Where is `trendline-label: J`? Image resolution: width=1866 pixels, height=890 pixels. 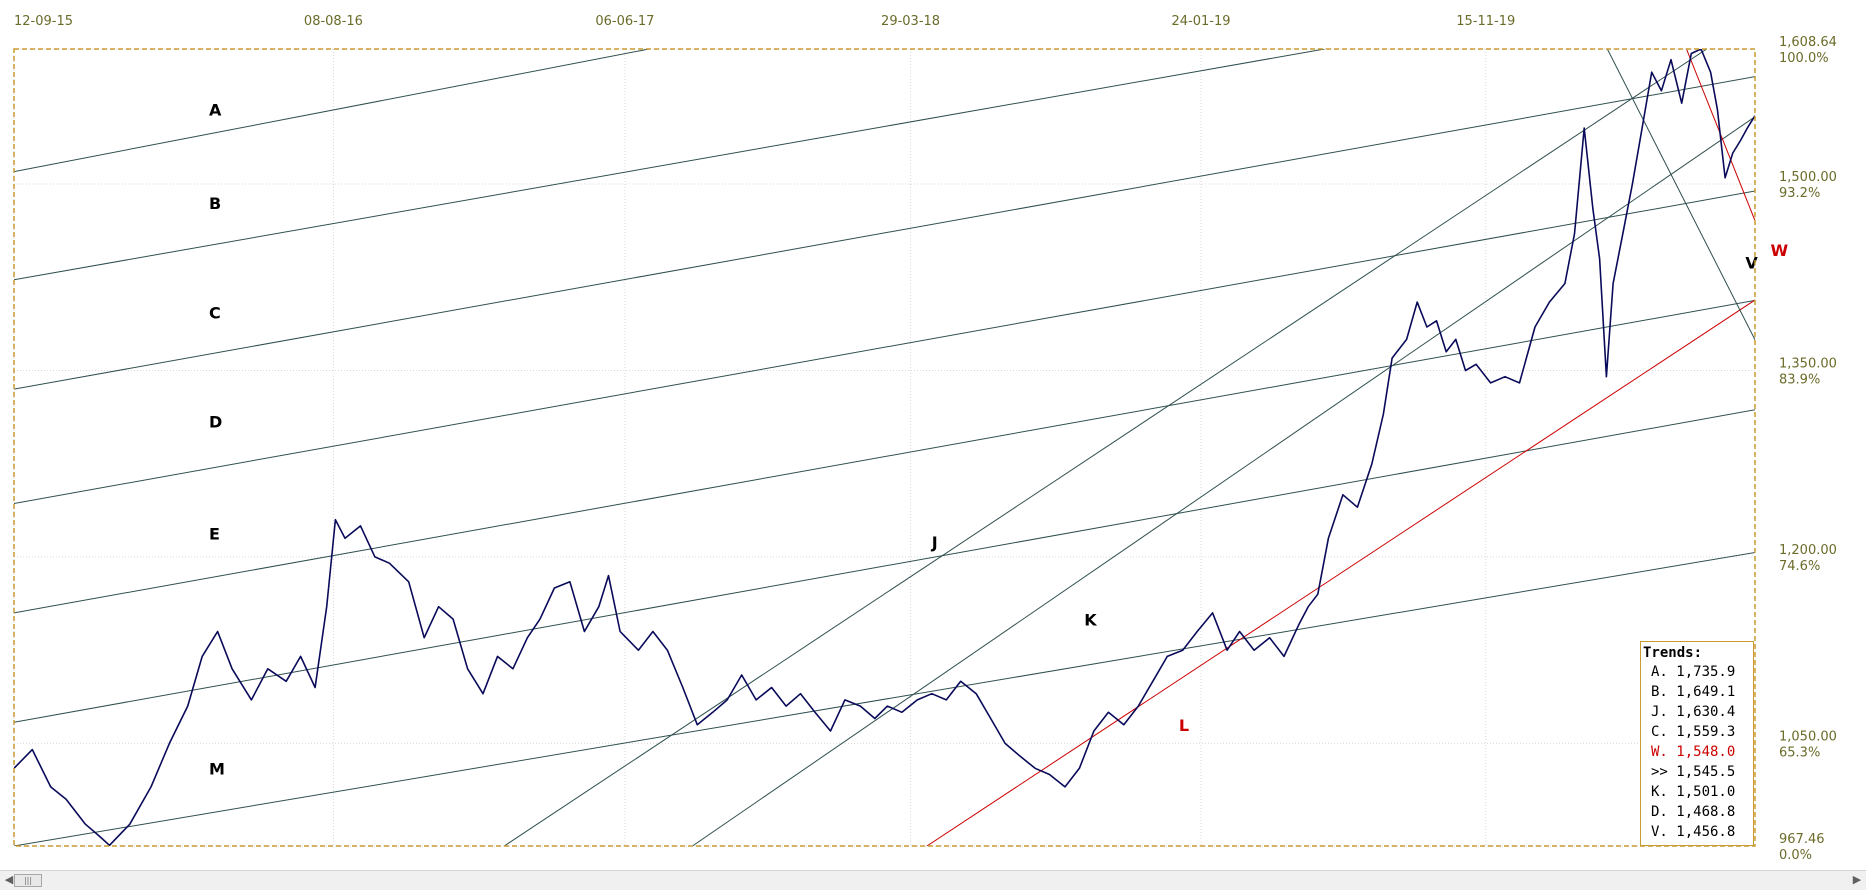 trendline-label: J is located at coordinates (934, 542).